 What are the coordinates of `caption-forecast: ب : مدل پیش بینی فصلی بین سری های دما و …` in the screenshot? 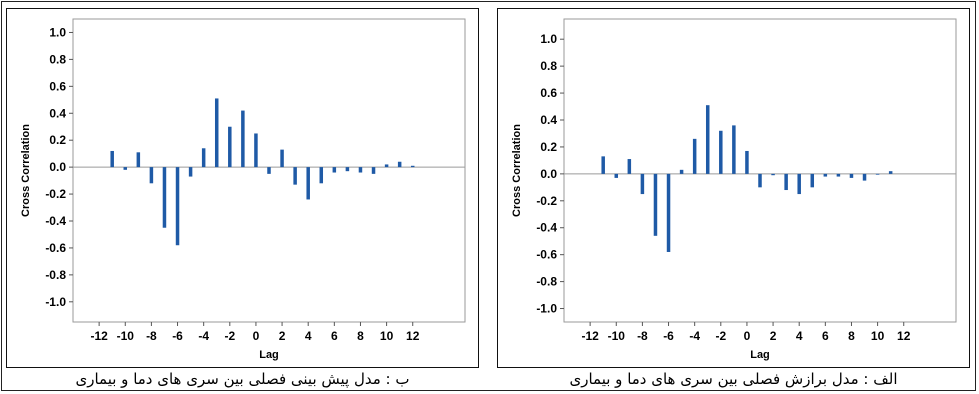 It's located at (242, 379).